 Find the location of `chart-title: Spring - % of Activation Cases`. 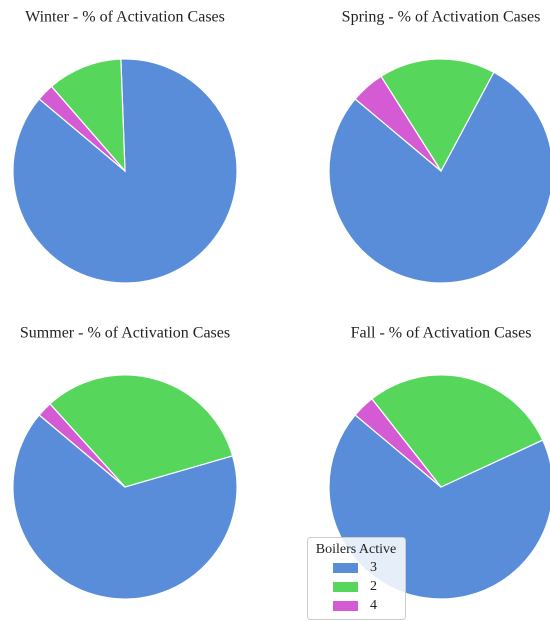

chart-title: Spring - % of Activation Cases is located at coordinates (441, 17).